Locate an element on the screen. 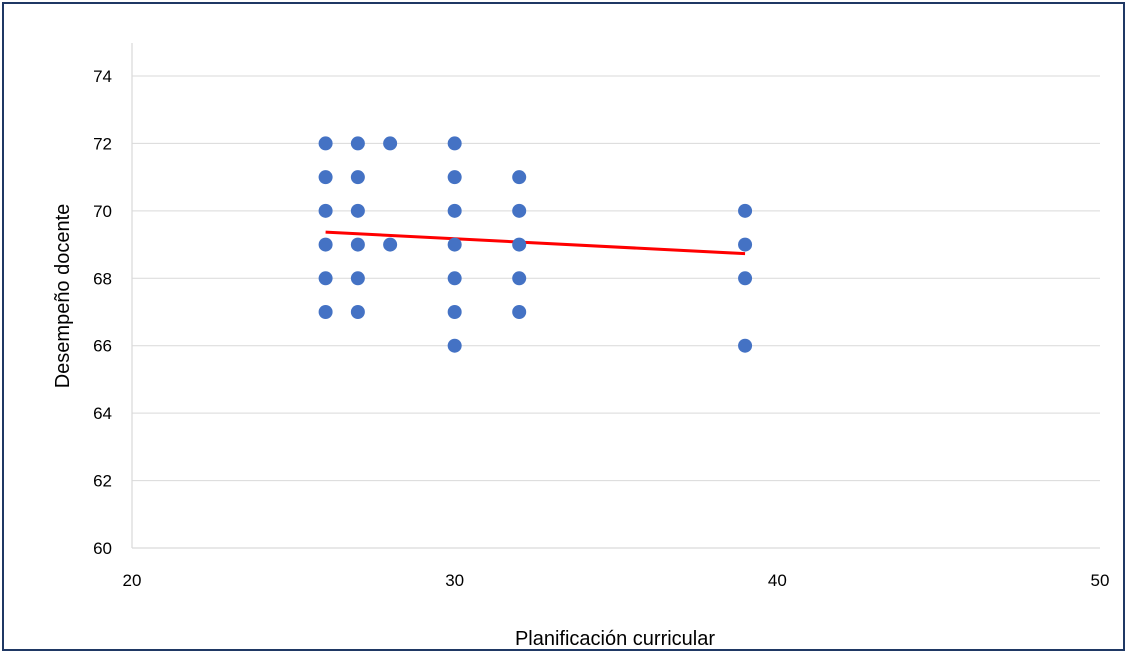 The width and height of the screenshot is (1131, 655). data-points is located at coordinates (535, 244).